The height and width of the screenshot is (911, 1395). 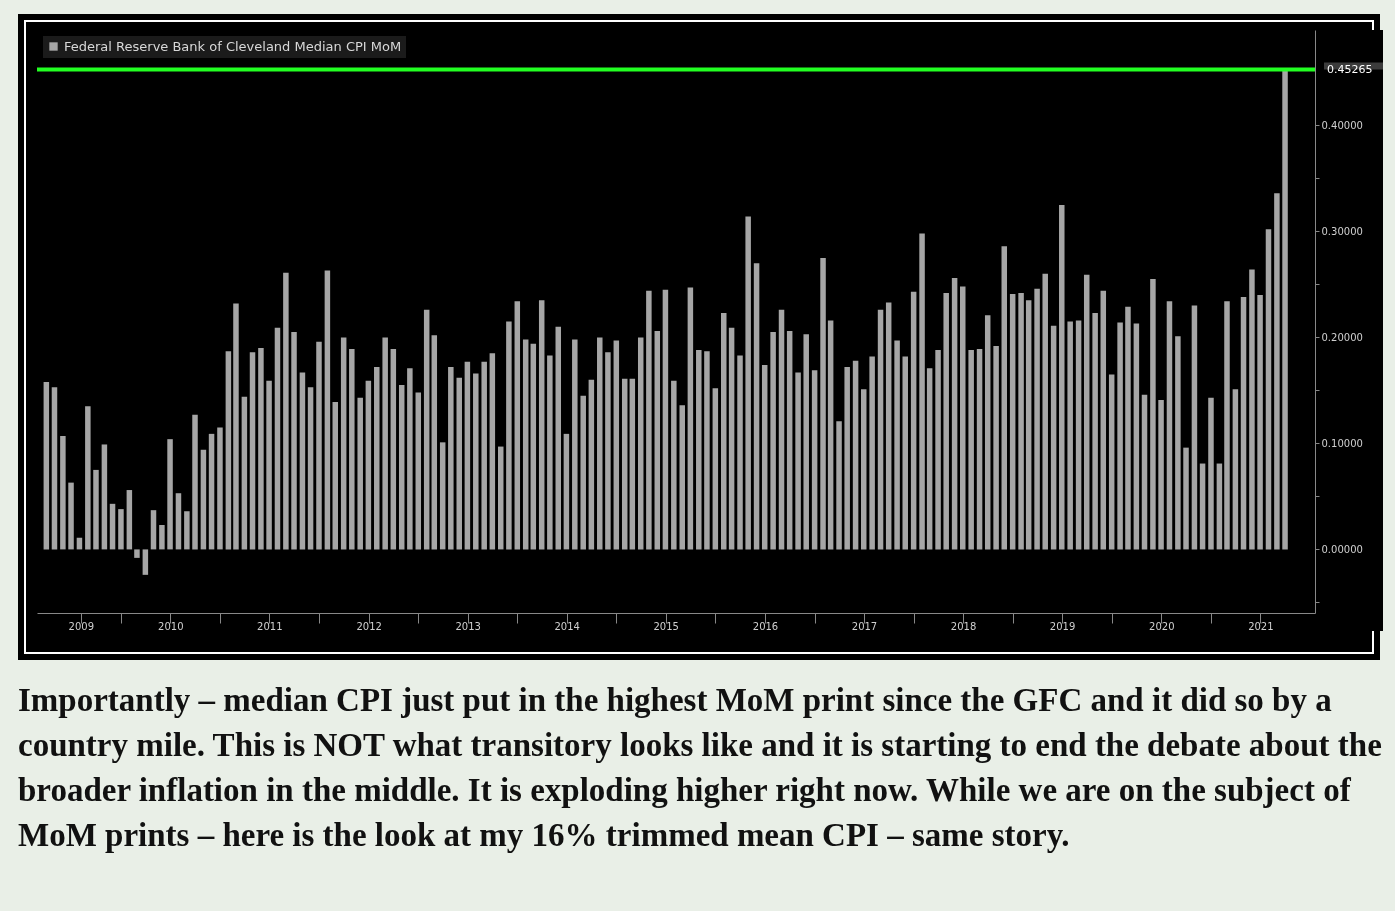 I want to click on x-tick-label: 2012, so click(x=369, y=626).